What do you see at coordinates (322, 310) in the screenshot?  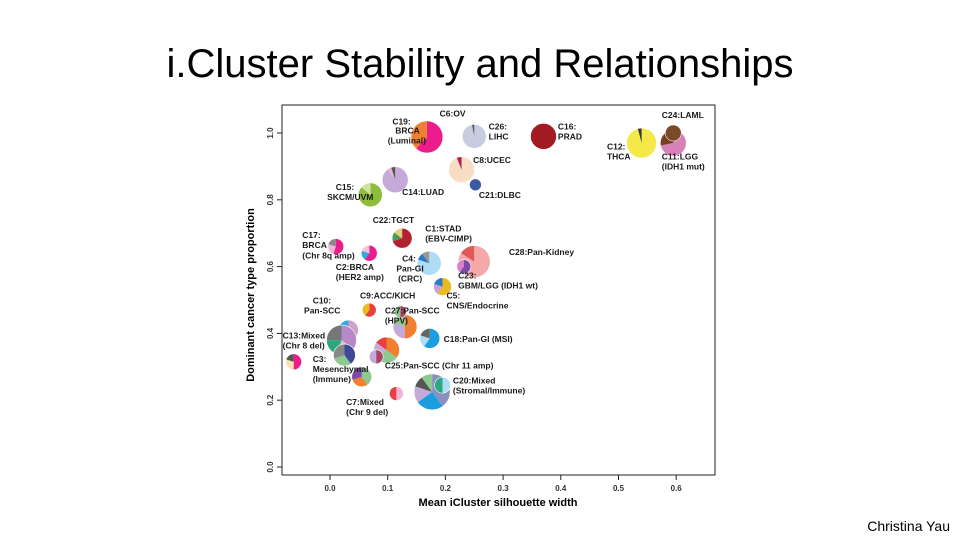 I see `cluster-label: Pan-SCC` at bounding box center [322, 310].